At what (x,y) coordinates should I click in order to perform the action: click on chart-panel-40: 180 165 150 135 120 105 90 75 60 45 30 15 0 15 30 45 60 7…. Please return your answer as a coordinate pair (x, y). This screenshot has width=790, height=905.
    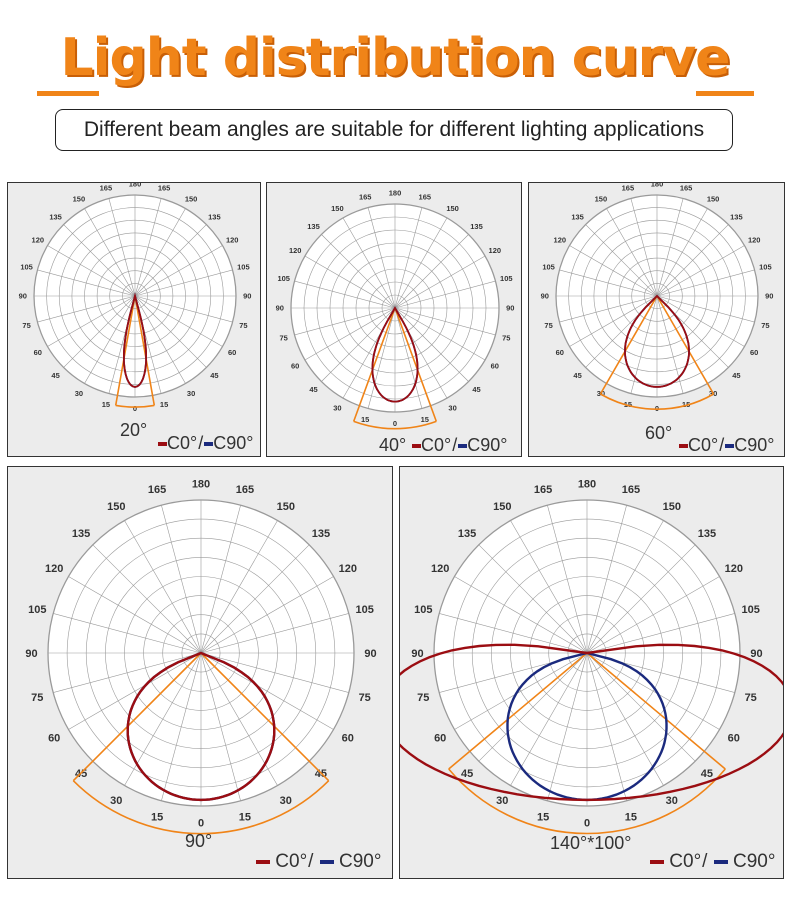
    Looking at the image, I should click on (394, 319).